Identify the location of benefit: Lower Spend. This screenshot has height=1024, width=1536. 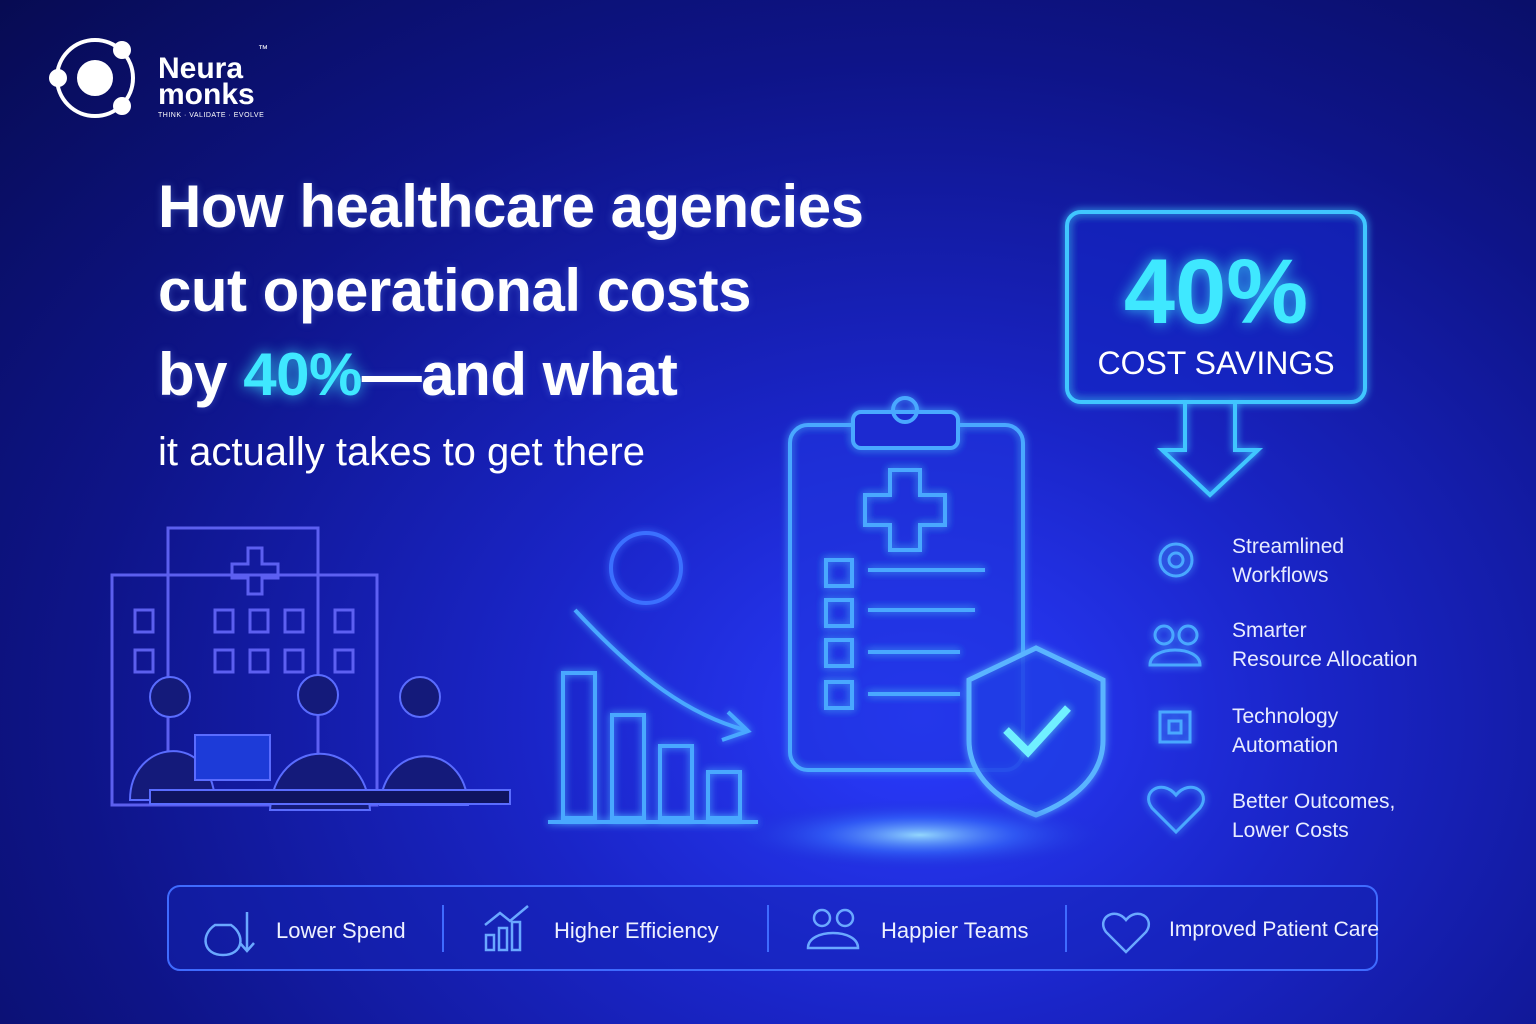
(341, 930).